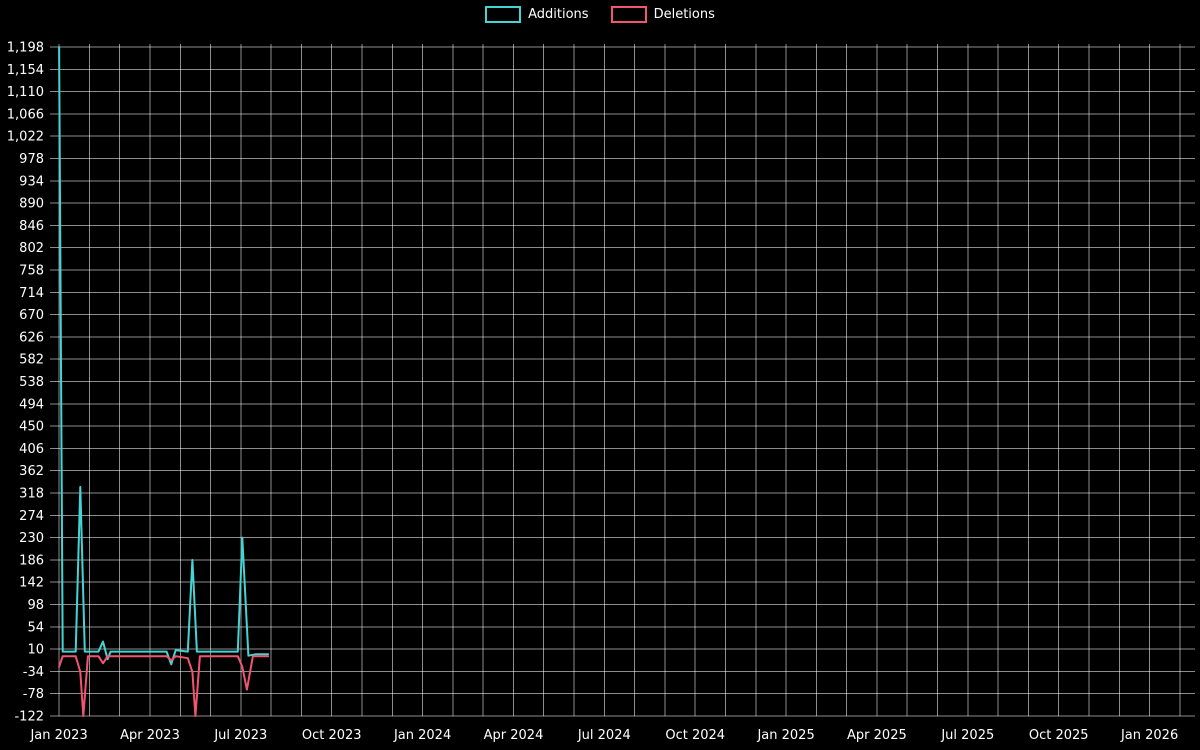  I want to click on y-tick-label: 846, so click(31, 226).